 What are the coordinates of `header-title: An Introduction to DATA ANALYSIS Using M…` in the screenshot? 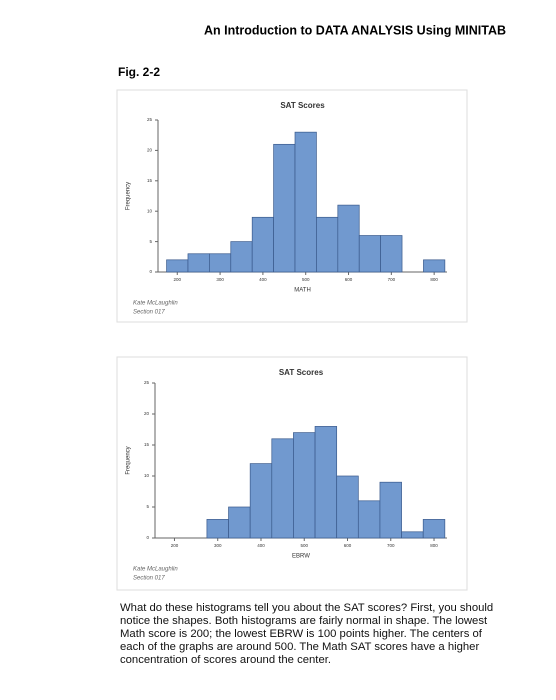 It's located at (355, 30).